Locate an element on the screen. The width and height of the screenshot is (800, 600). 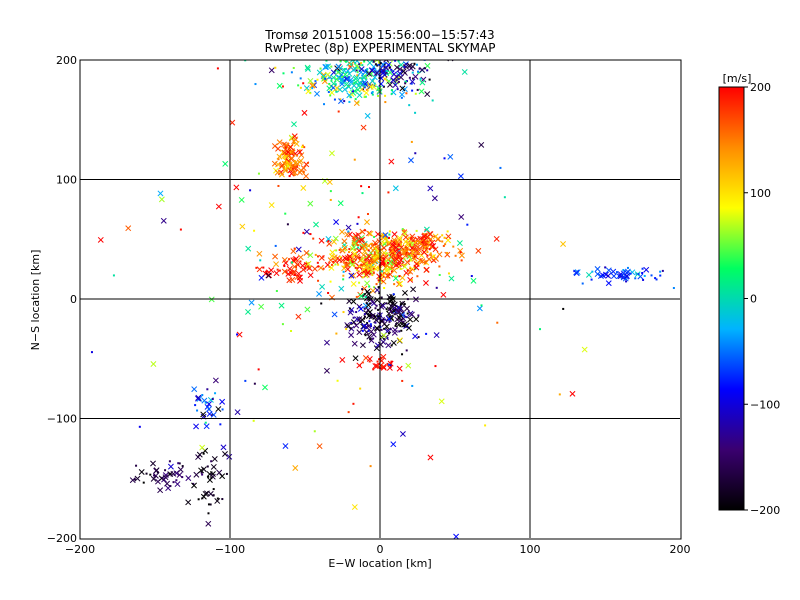
y-tick-label: 200 is located at coordinates (66, 60).